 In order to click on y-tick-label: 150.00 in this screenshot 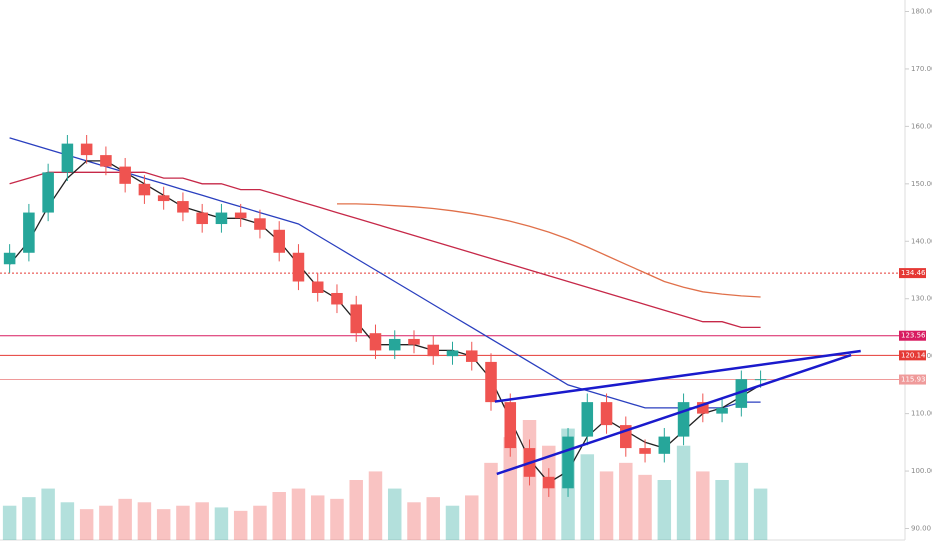, I will do `click(921, 184)`.